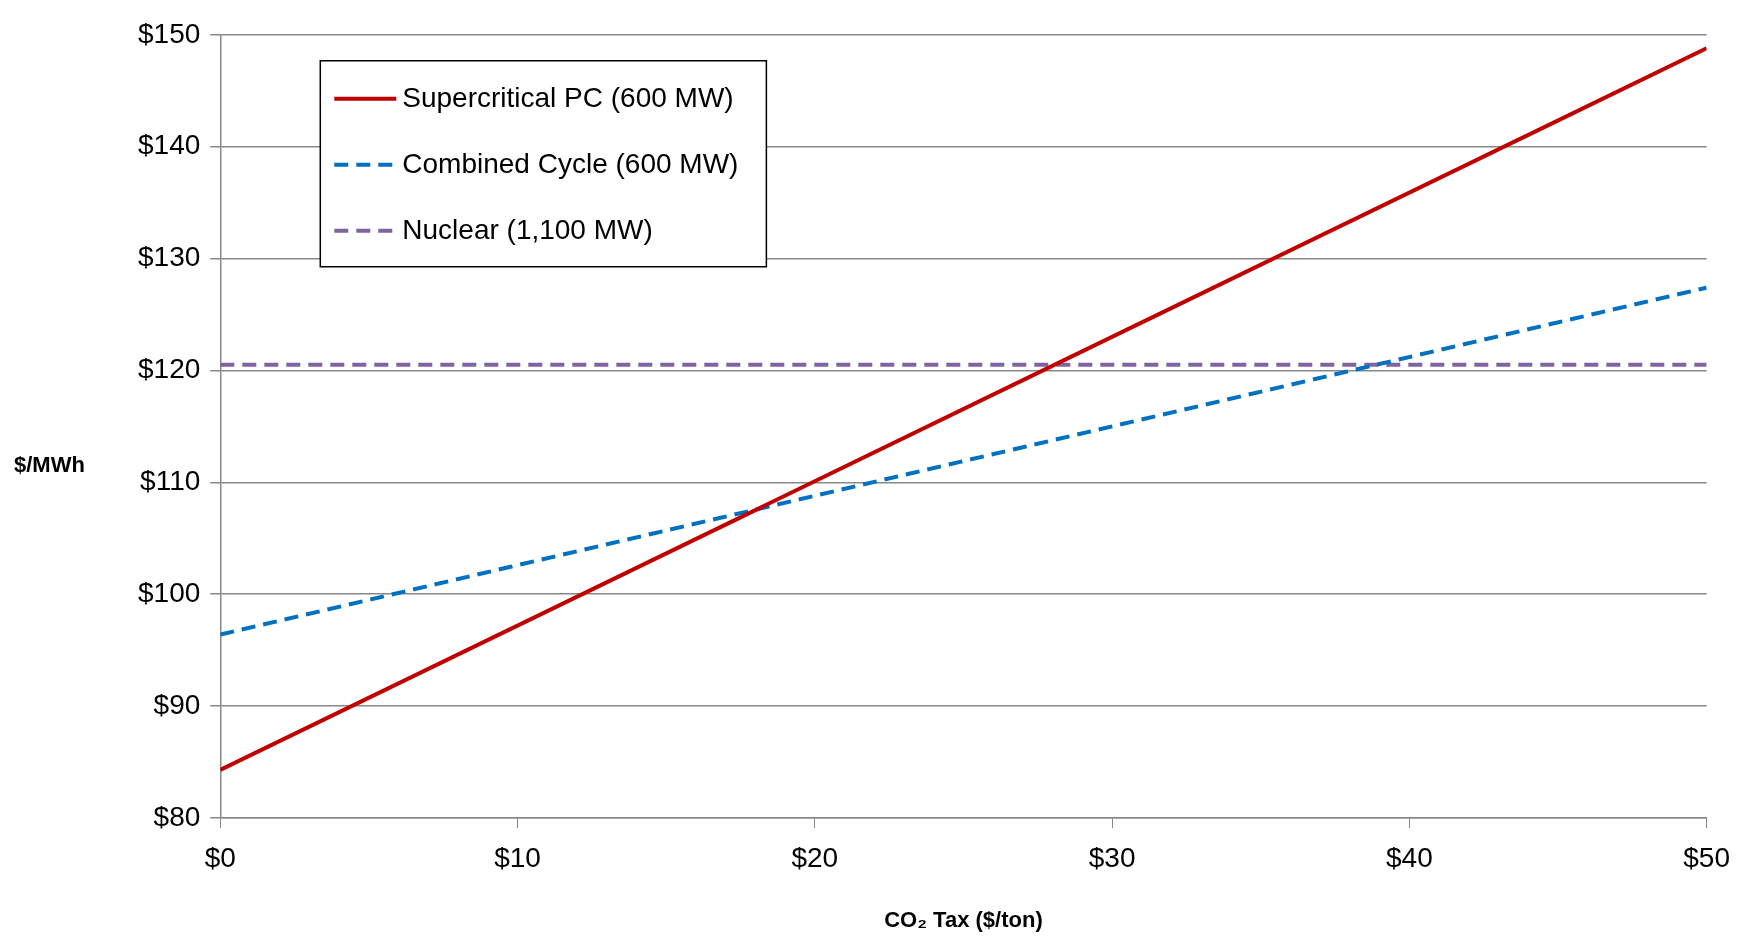 This screenshot has height=952, width=1754. What do you see at coordinates (177, 704) in the screenshot?
I see `y-tick-label: $90` at bounding box center [177, 704].